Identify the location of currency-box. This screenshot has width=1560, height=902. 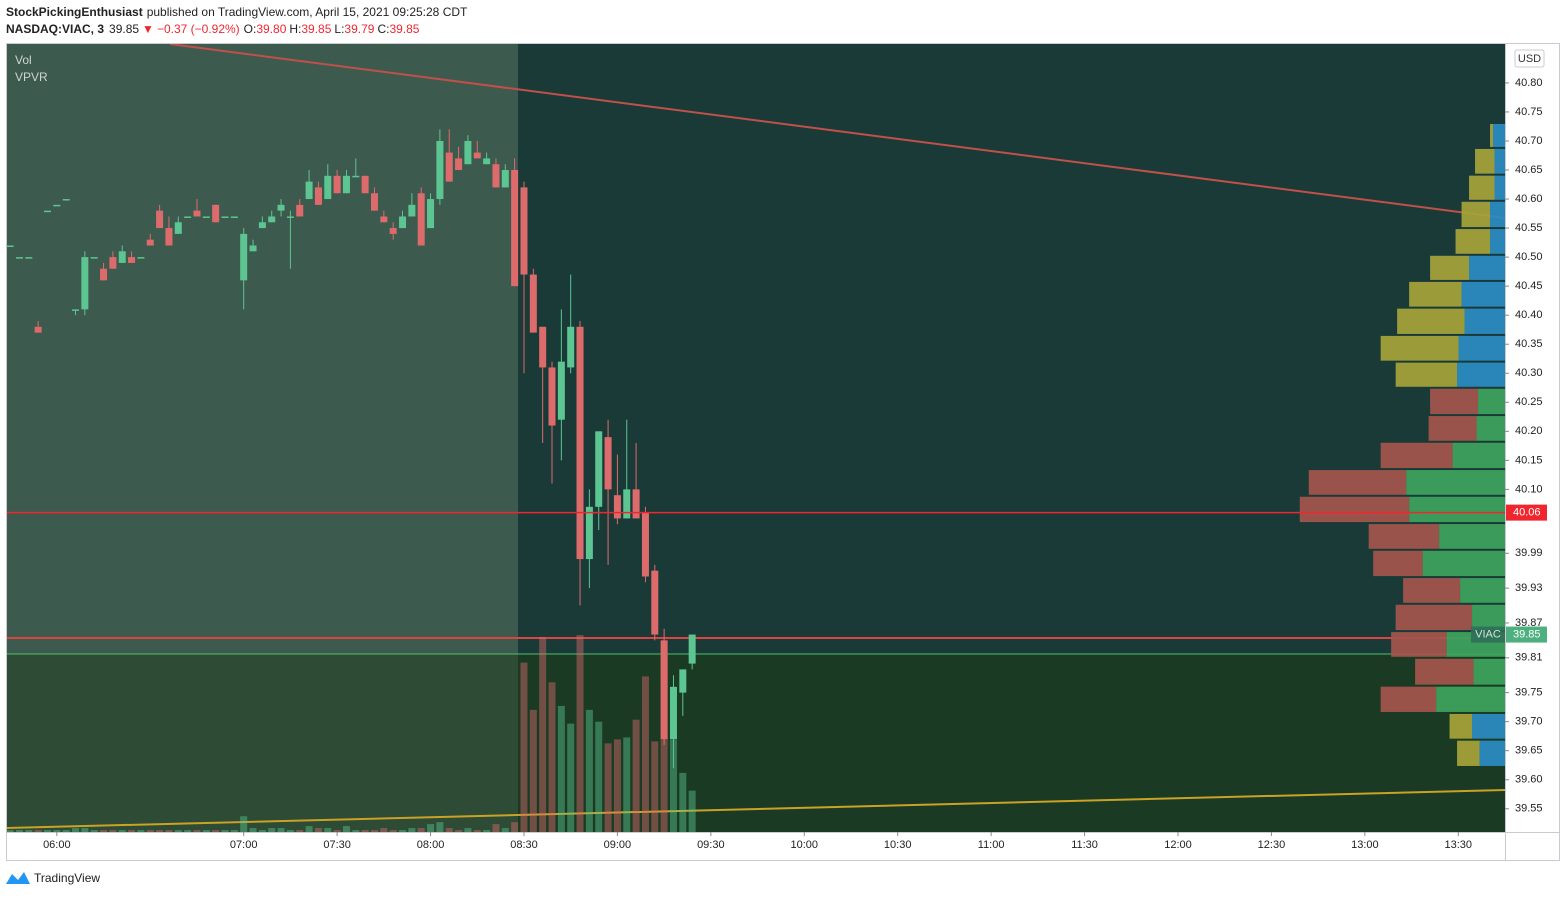
(1529, 58).